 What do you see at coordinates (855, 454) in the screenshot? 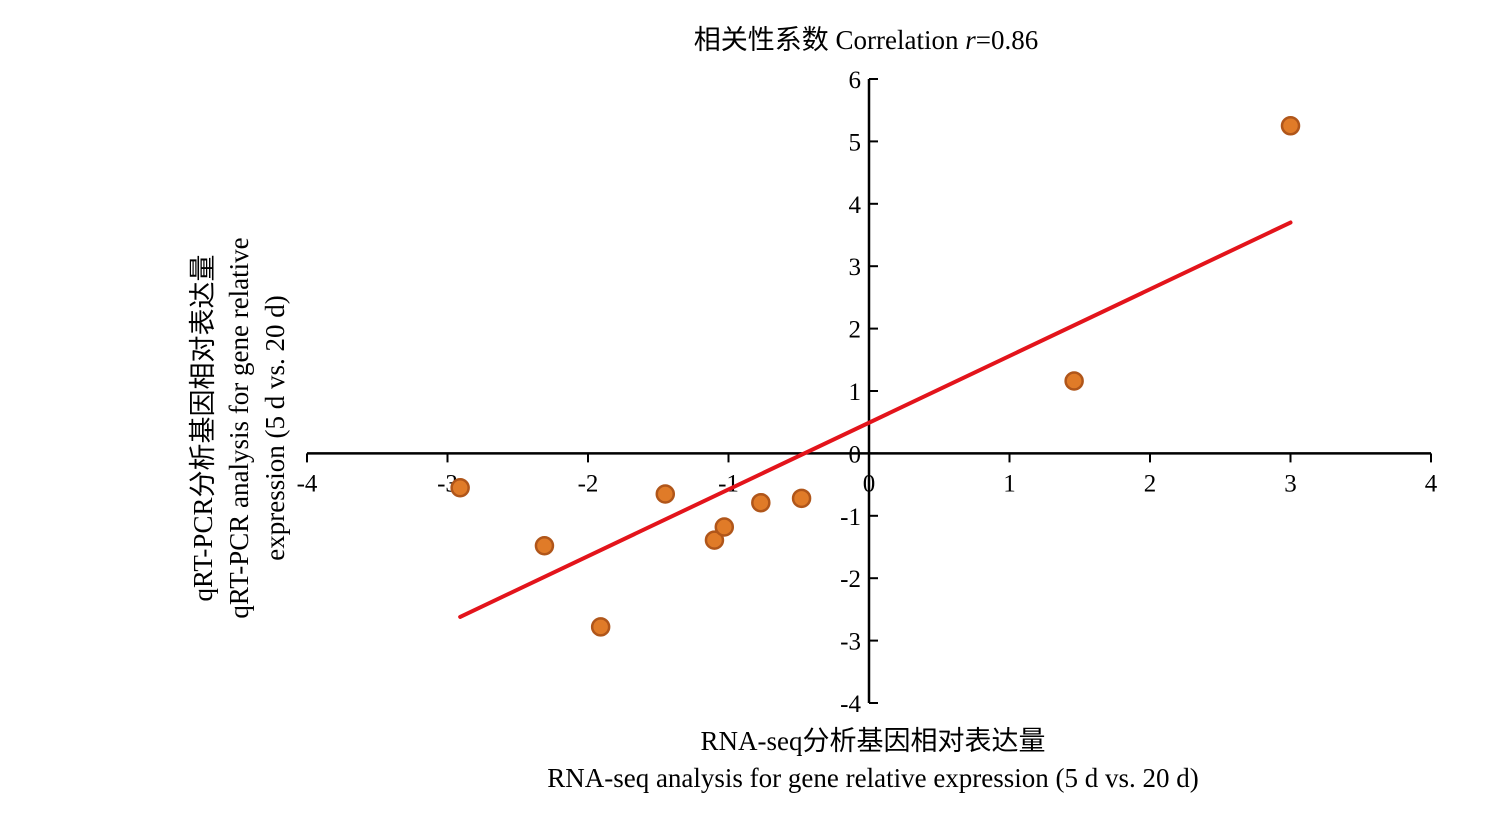
I see `y-tick-label: 0` at bounding box center [855, 454].